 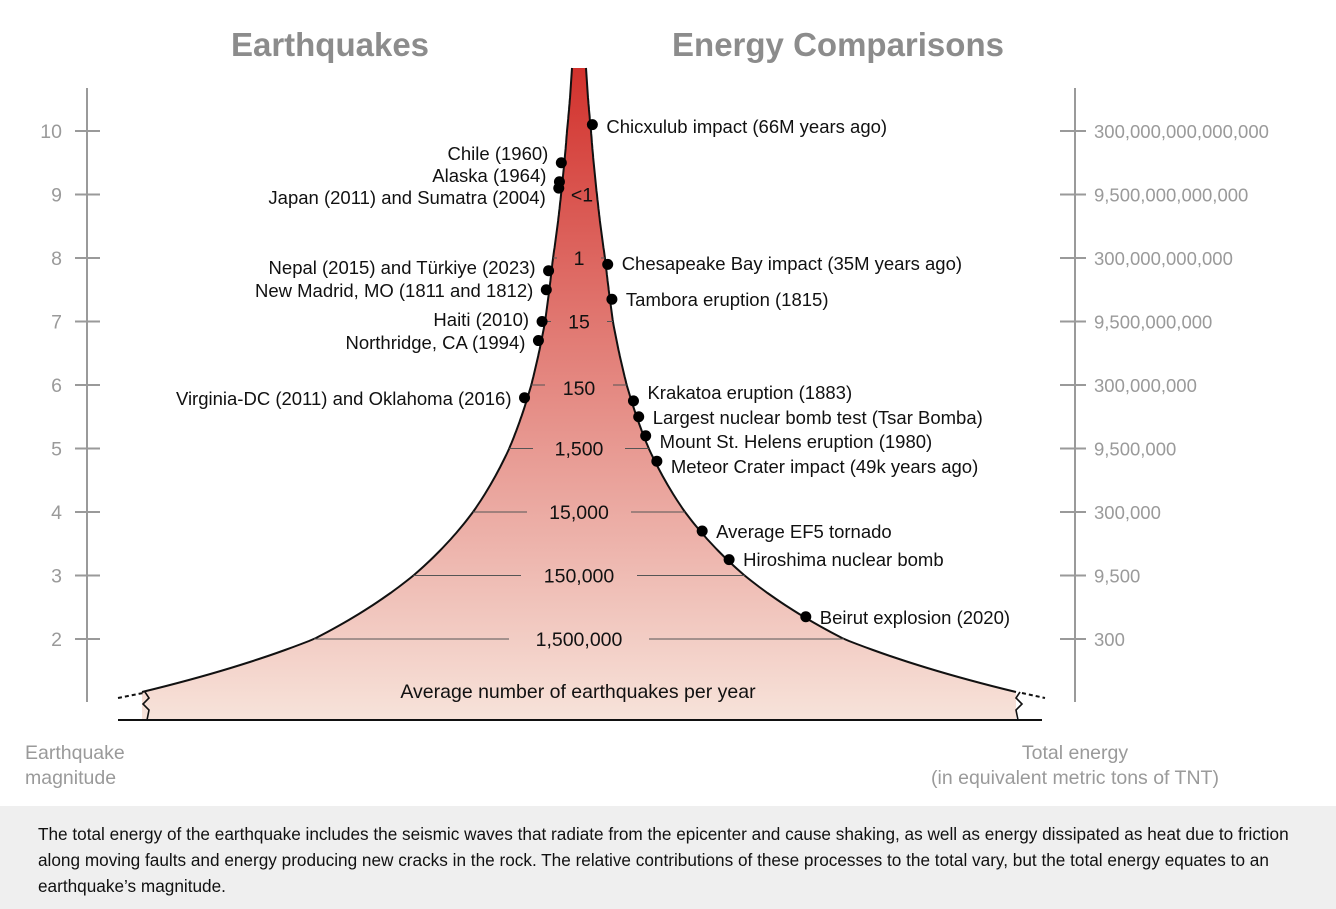 What do you see at coordinates (578, 692) in the screenshot?
I see `shape-label: Average number of earthquakes per year` at bounding box center [578, 692].